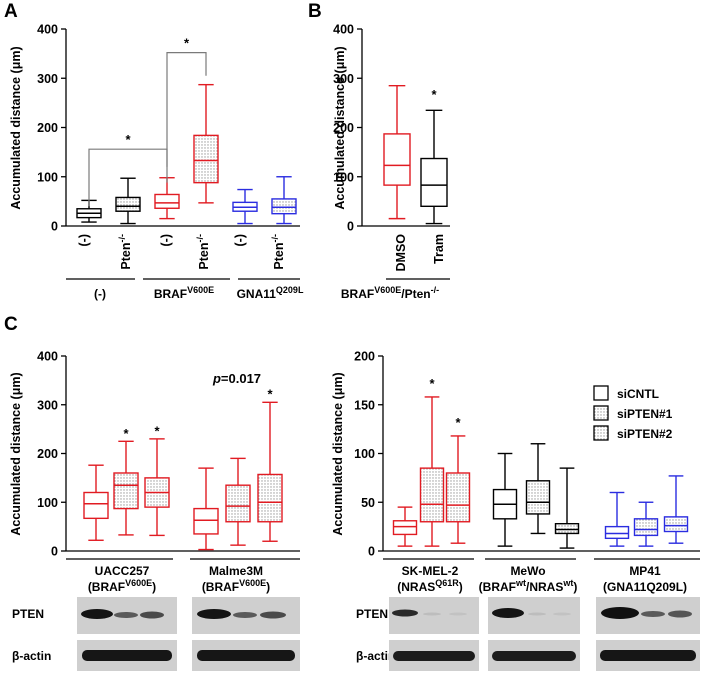 The width and height of the screenshot is (709, 675). Describe the element at coordinates (28, 614) in the screenshot. I see `blot-label-pten-left: PTEN` at that location.